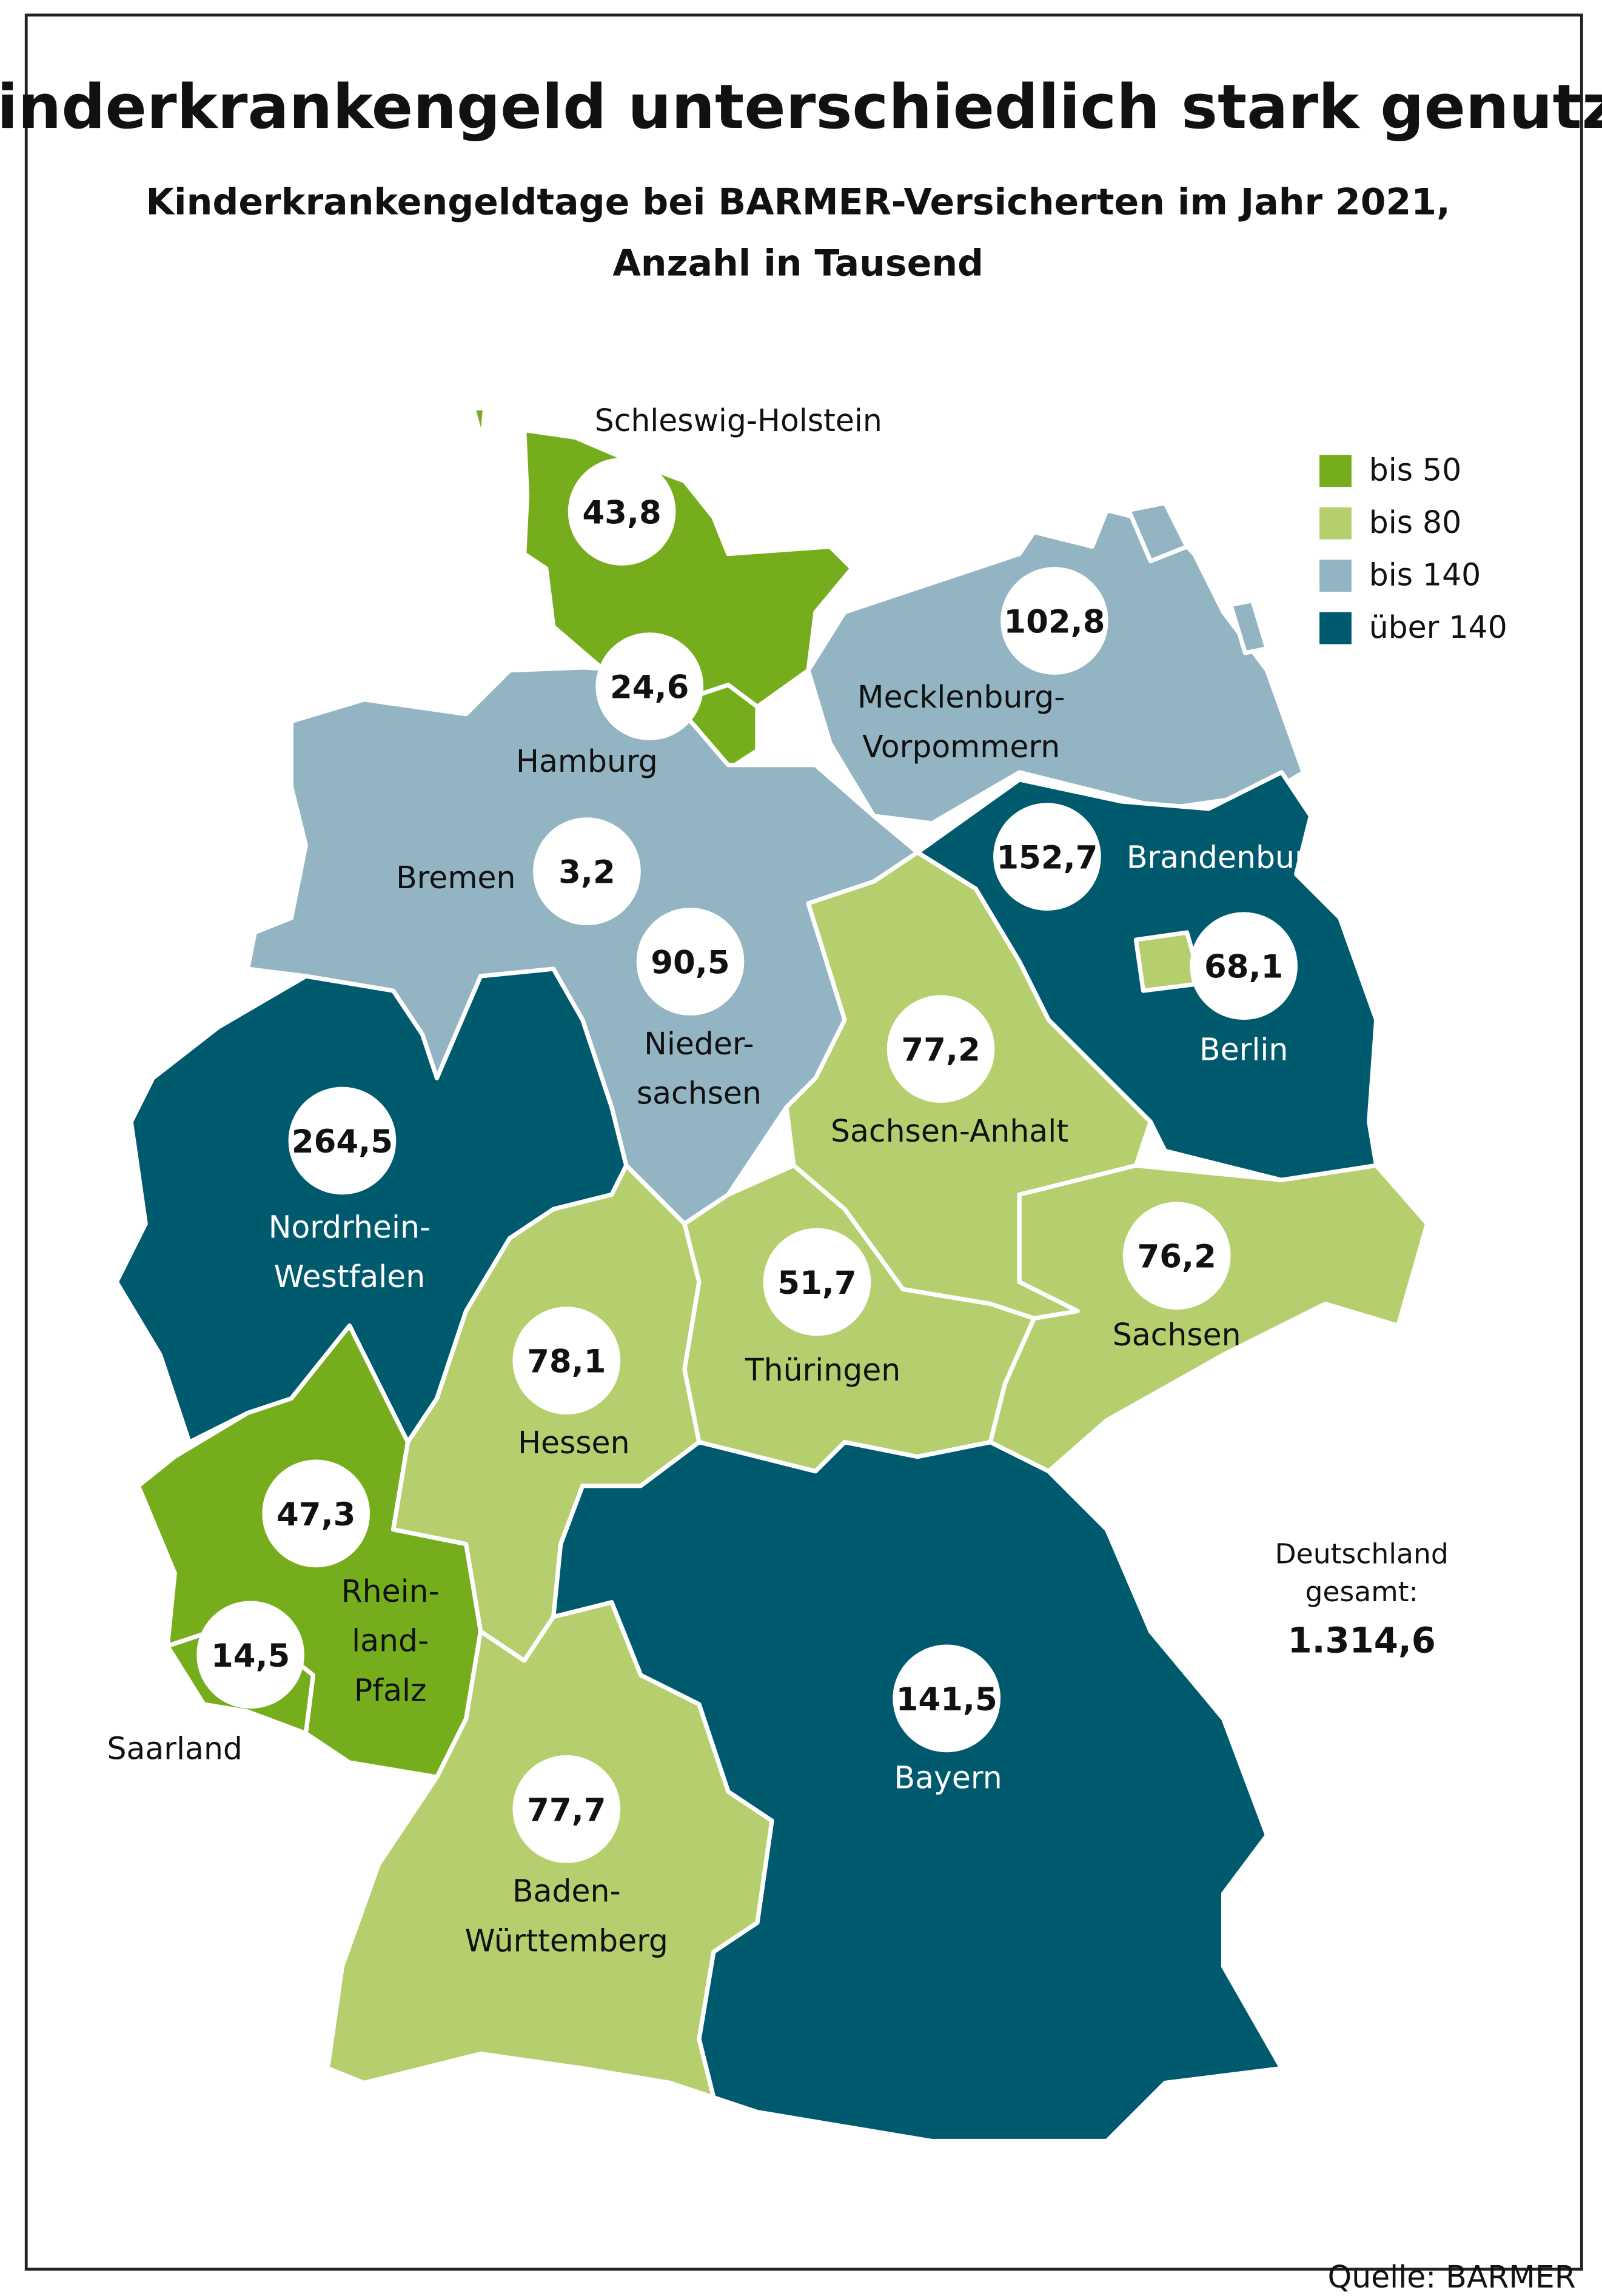 The height and width of the screenshot is (2296, 1602). Describe the element at coordinates (1227, 857) in the screenshot. I see `state-name: Brandenburg` at that location.